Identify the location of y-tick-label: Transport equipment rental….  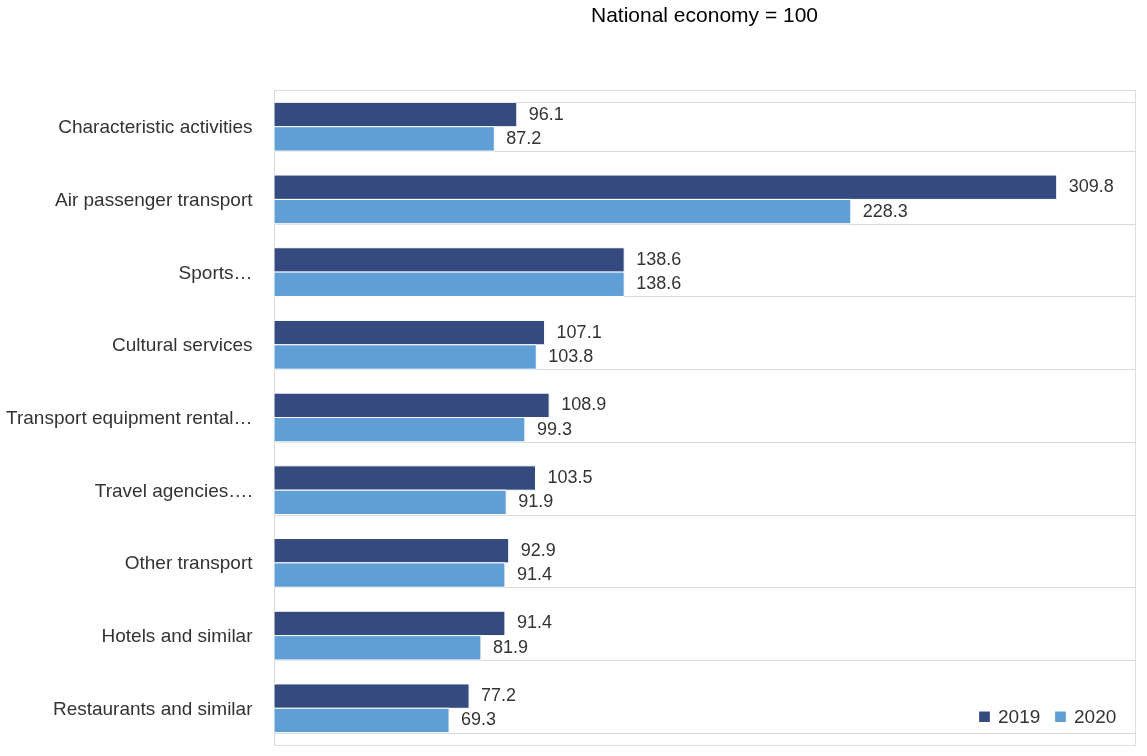
(129, 417).